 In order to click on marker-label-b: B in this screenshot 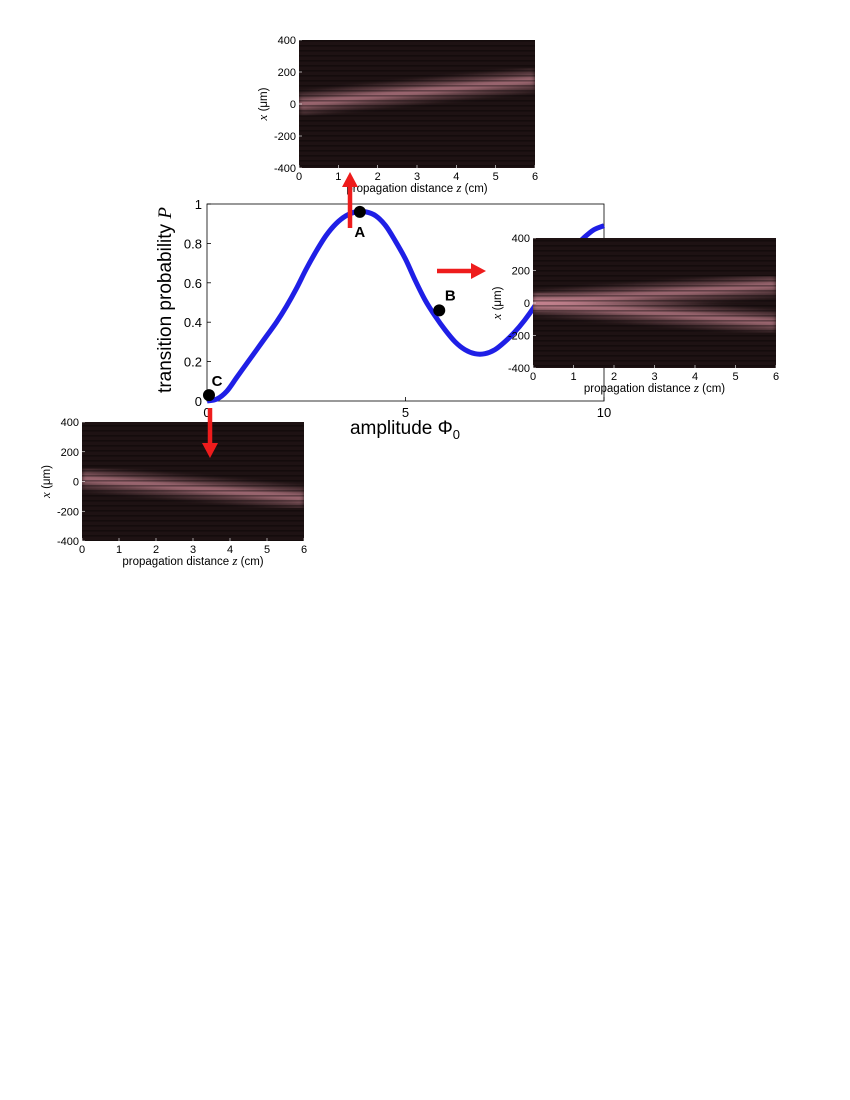, I will do `click(450, 295)`.